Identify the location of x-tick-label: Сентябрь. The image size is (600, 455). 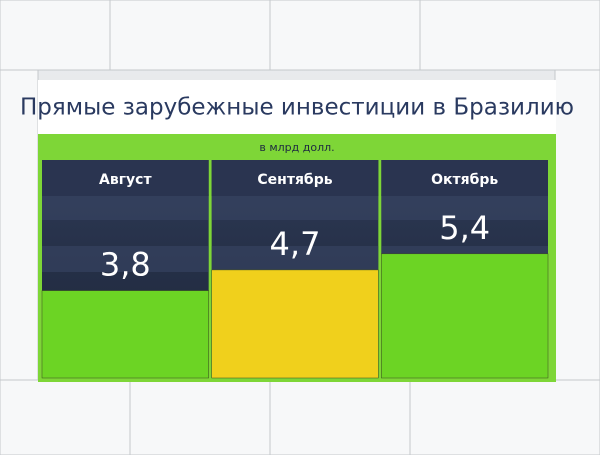
(294, 180).